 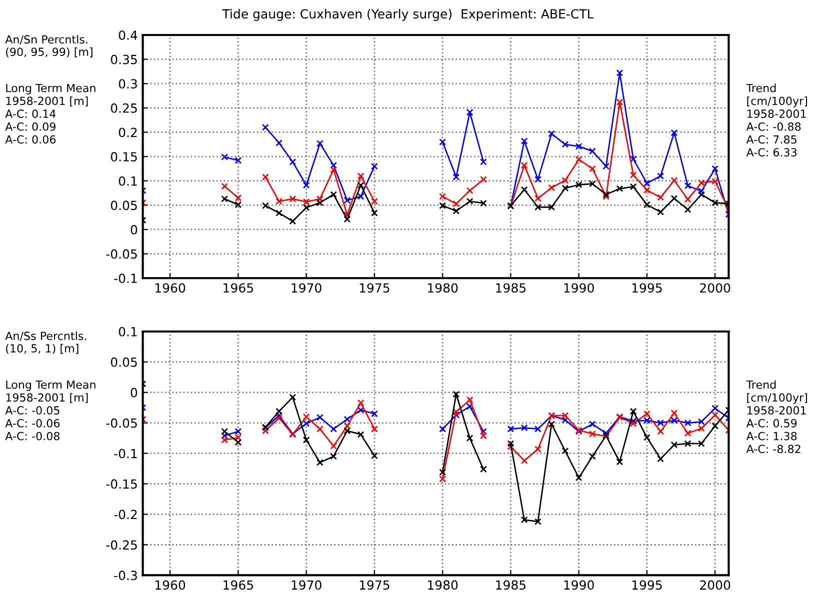 What do you see at coordinates (123, 157) in the screenshot?
I see `y-tick-label: 0.15` at bounding box center [123, 157].